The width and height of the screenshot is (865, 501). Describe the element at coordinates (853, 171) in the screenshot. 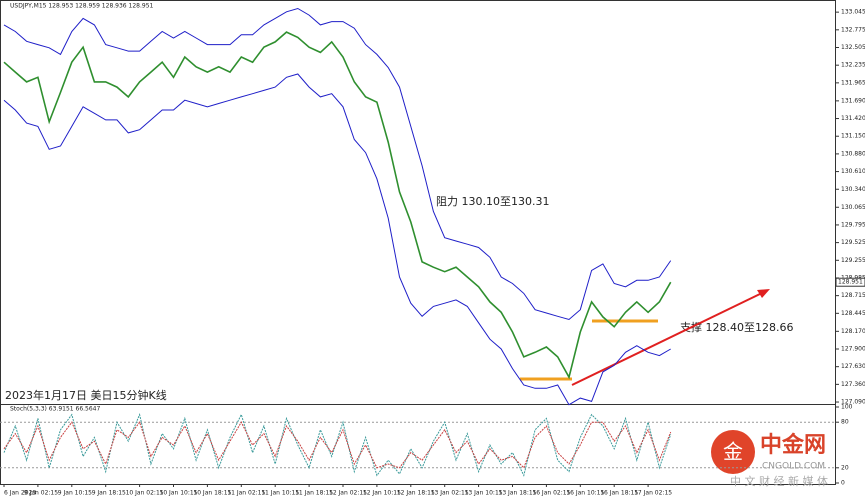

I see `y-tick-label: 130.610` at that location.